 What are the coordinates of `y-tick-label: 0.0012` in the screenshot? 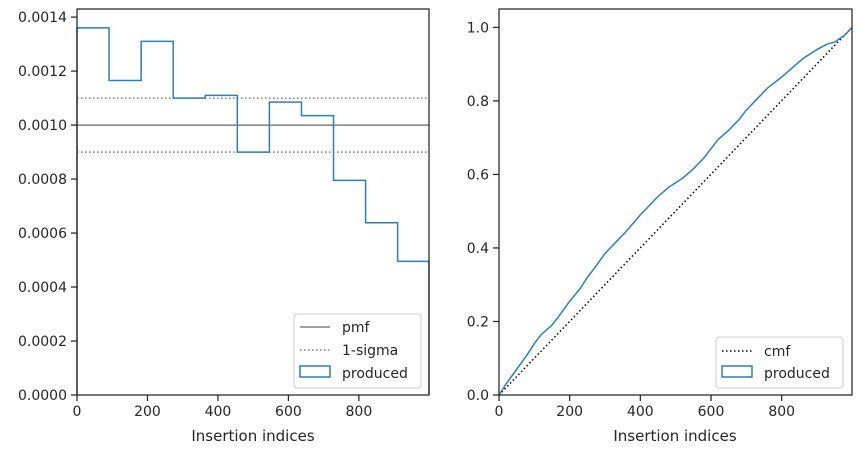 It's located at (42, 72).